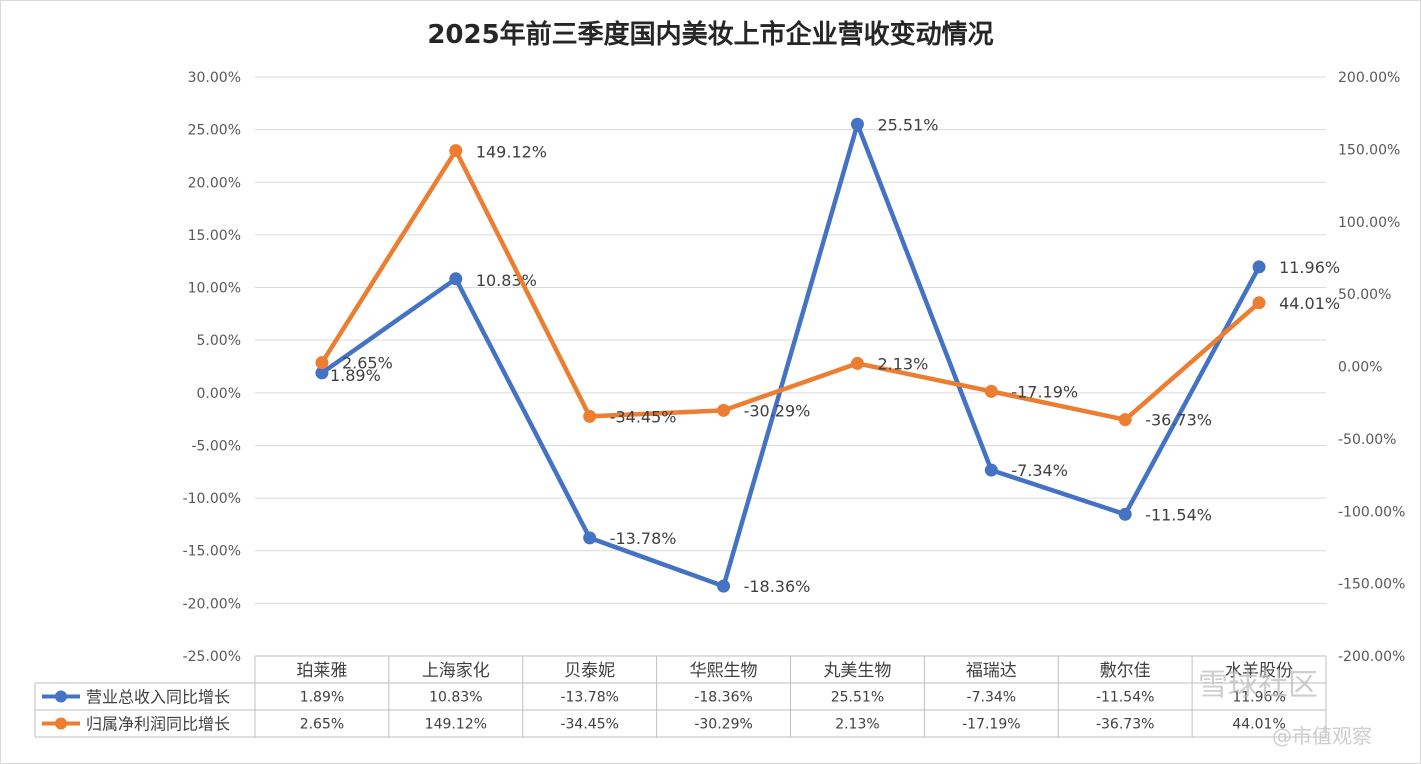 This screenshot has width=1421, height=764. Describe the element at coordinates (723, 698) in the screenshot. I see `table-cell: -18.36%` at that location.